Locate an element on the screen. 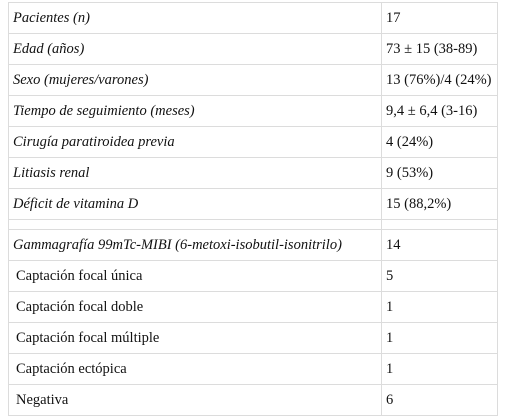  table-row: Cirugía paratiroidea previa 4 (24%) is located at coordinates (253, 142).